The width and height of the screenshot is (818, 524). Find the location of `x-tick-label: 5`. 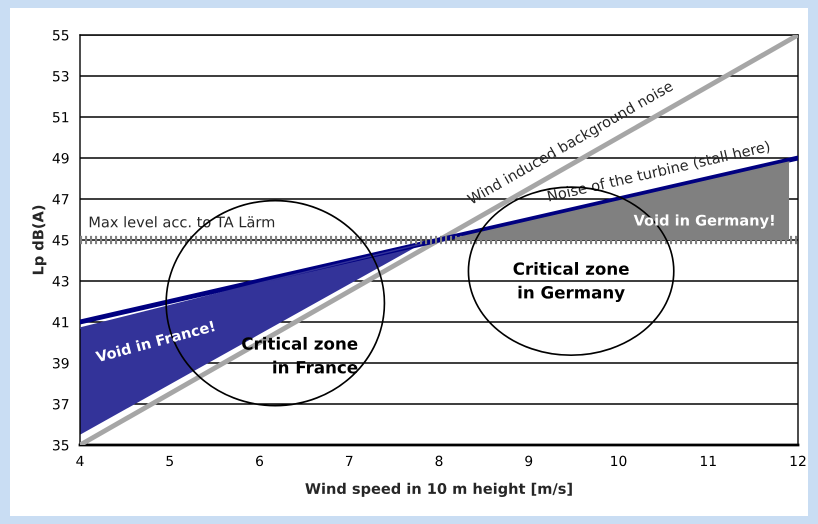

x-tick-label: 5 is located at coordinates (169, 461).